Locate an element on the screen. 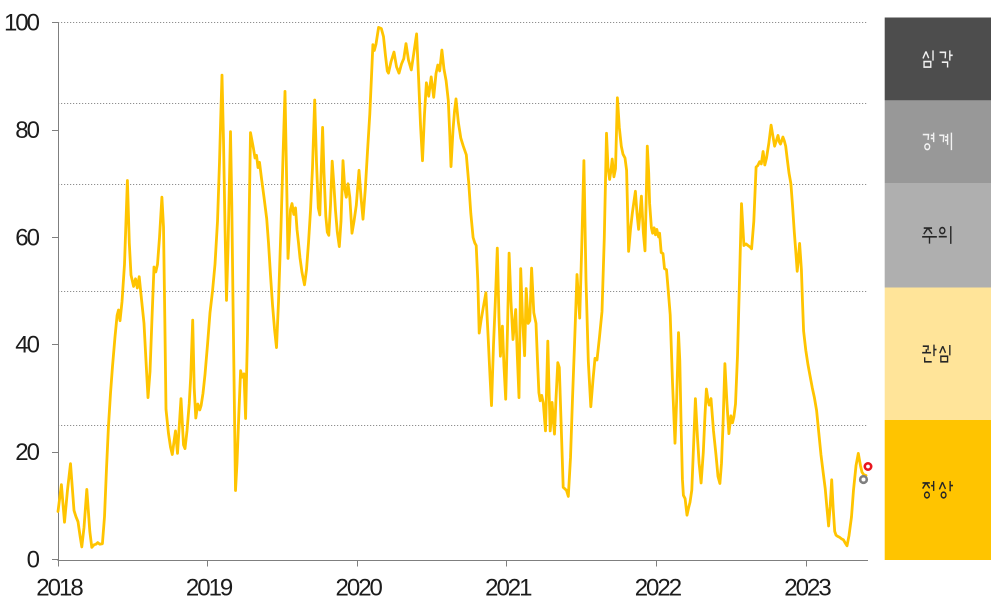  svg-text: 2021 is located at coordinates (508, 588).